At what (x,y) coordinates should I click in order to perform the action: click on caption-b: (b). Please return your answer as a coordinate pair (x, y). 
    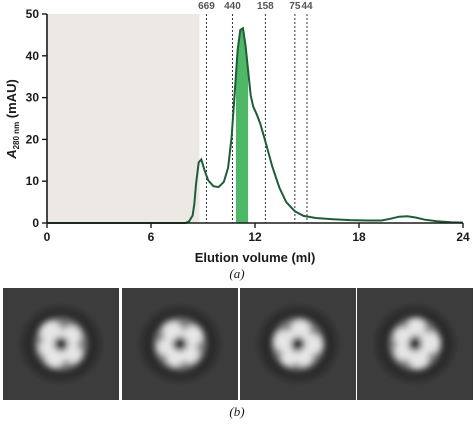
    Looking at the image, I should click on (237, 411).